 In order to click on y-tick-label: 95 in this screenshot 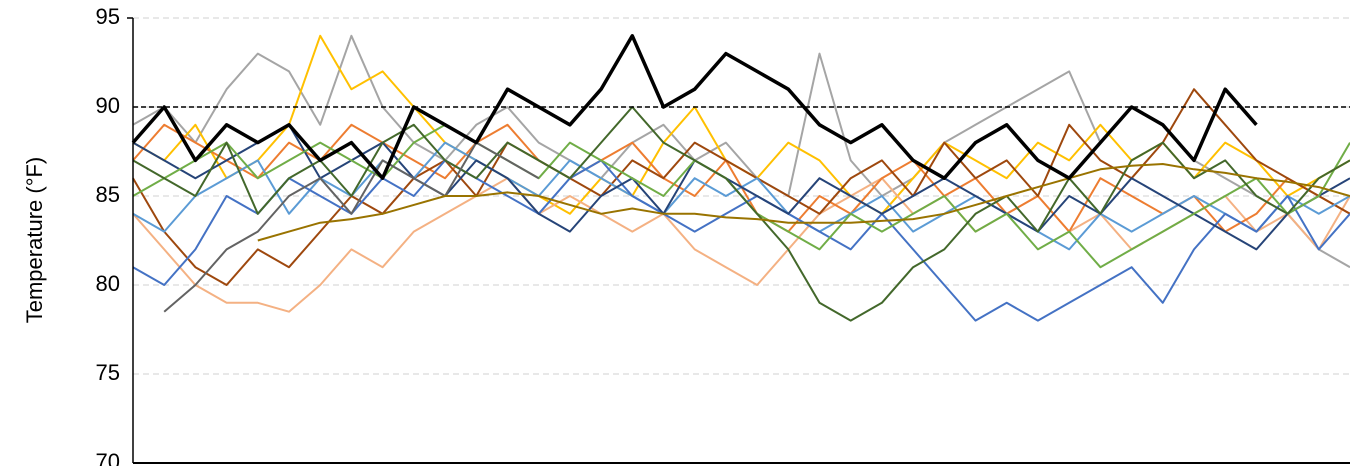, I will do `click(108, 16)`.